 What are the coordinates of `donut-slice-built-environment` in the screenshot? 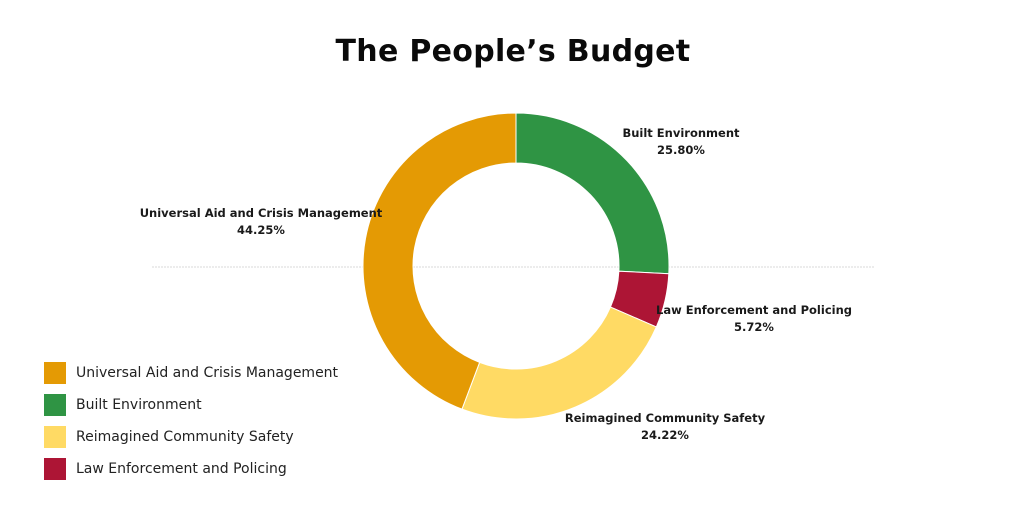 It's located at (592, 193).